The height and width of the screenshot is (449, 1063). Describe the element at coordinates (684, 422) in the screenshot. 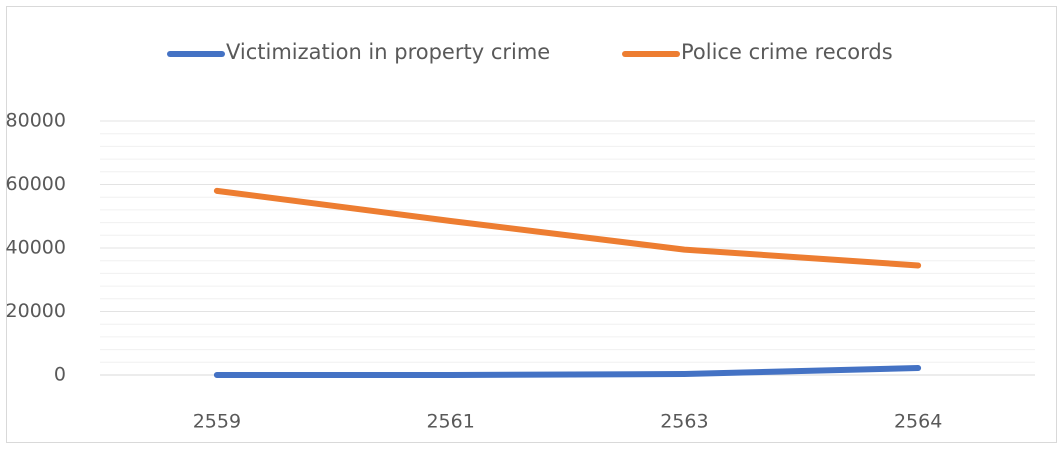

I see `x-tick-label: 2563` at that location.